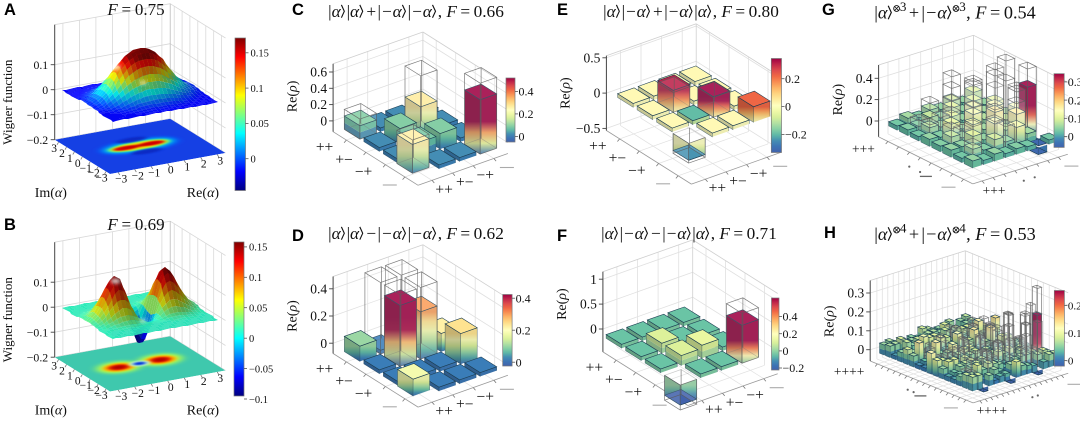 This screenshot has width=1080, height=438. Describe the element at coordinates (10, 10) in the screenshot. I see `svg-text: A` at that location.